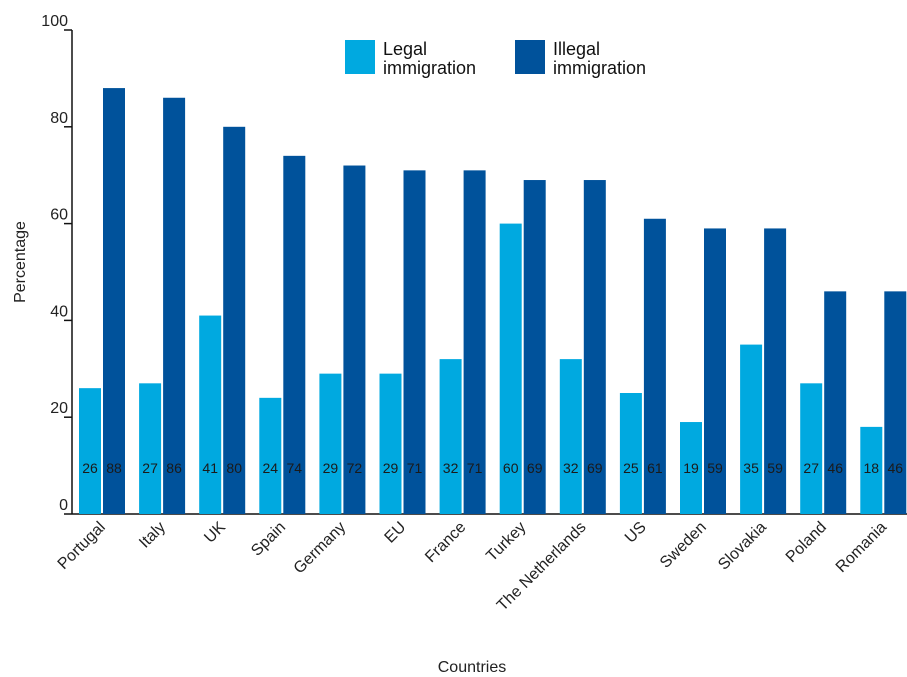 The image size is (907, 677). I want to click on bar-value-label: 80, so click(234, 468).